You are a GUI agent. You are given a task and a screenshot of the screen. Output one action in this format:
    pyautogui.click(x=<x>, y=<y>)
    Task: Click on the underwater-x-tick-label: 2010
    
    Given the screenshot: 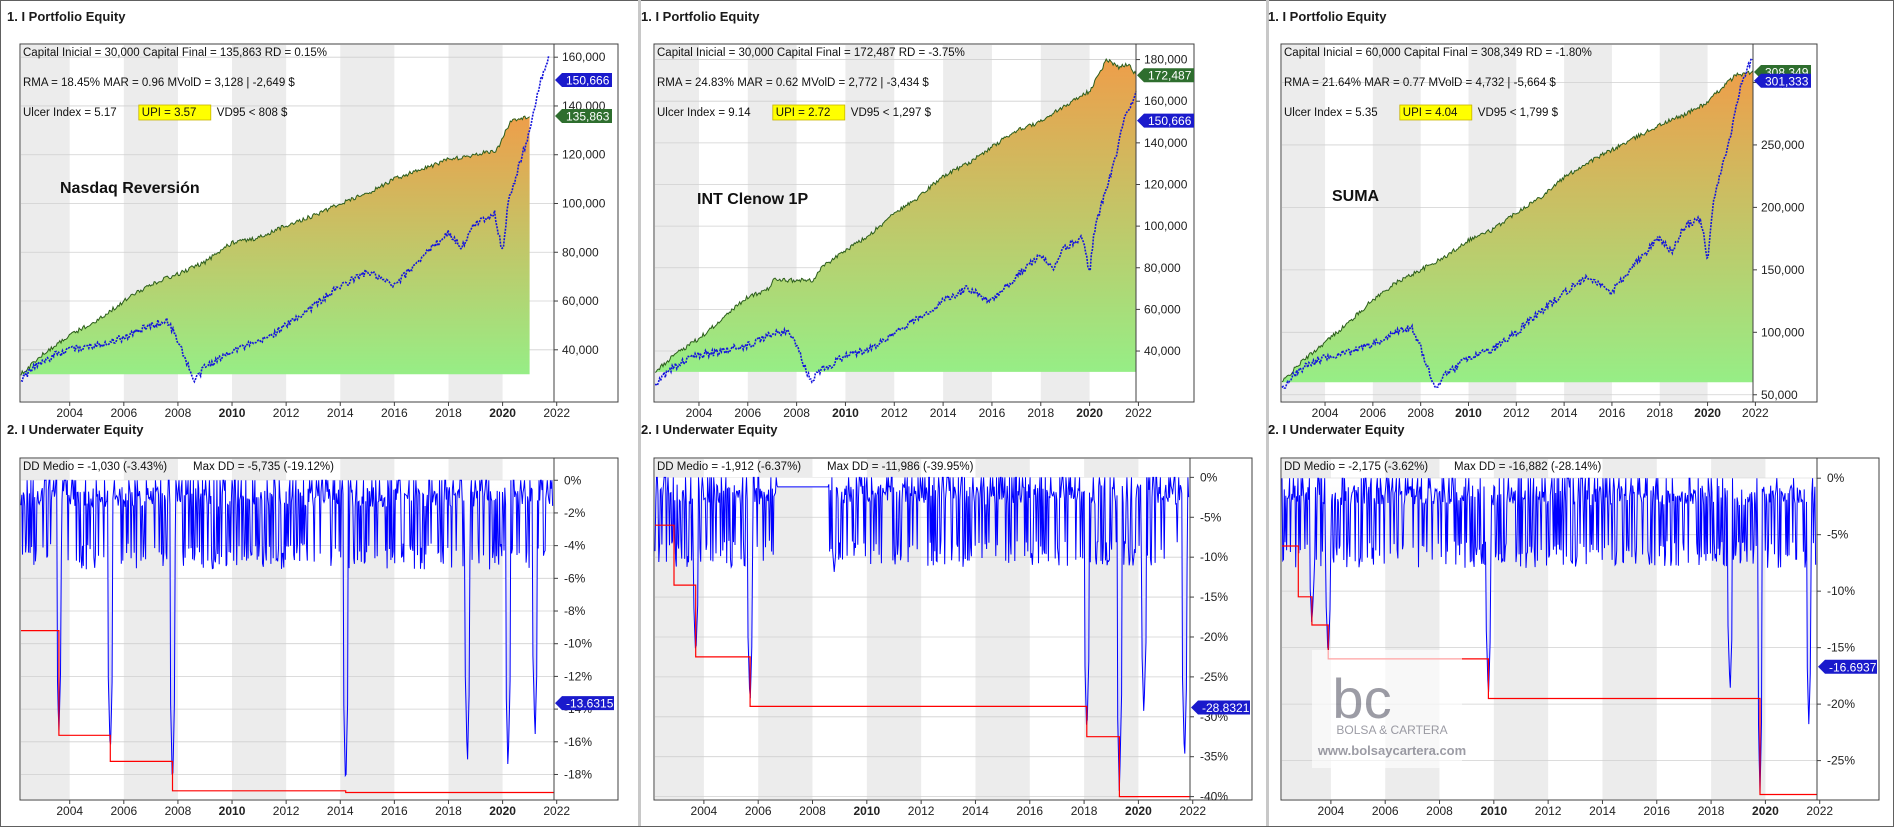 What is the action you would take?
    pyautogui.click(x=1493, y=811)
    